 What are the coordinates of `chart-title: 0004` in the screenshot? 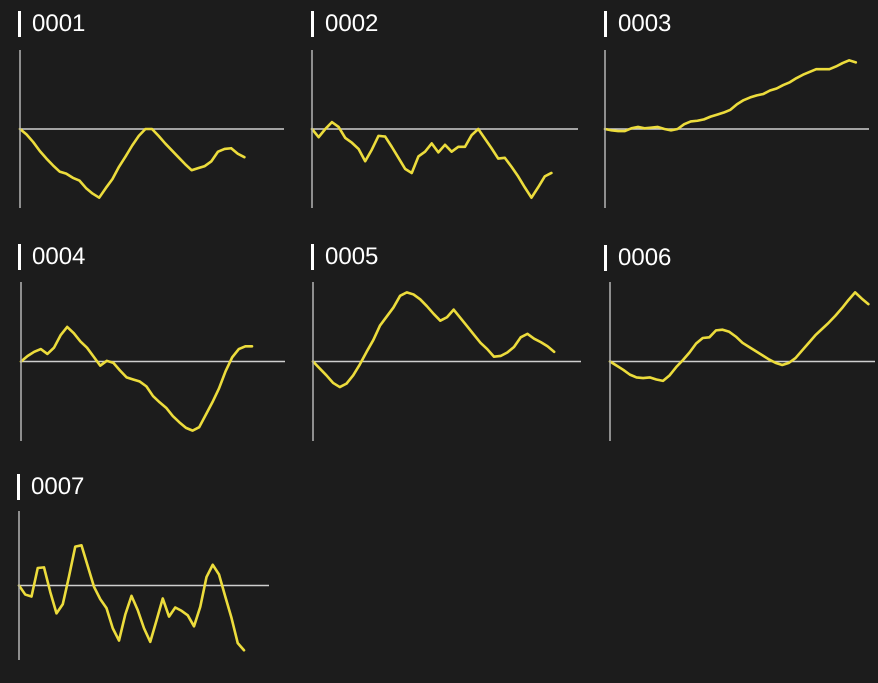 It's located at (59, 256).